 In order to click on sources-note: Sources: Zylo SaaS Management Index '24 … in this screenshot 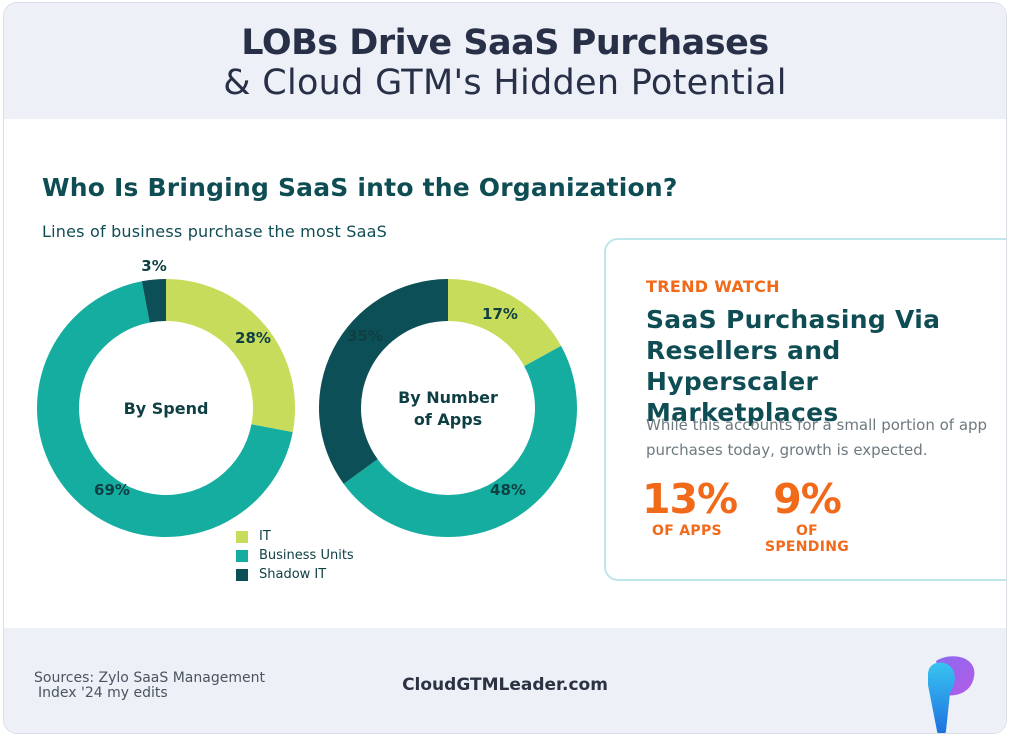, I will do `click(149, 686)`.